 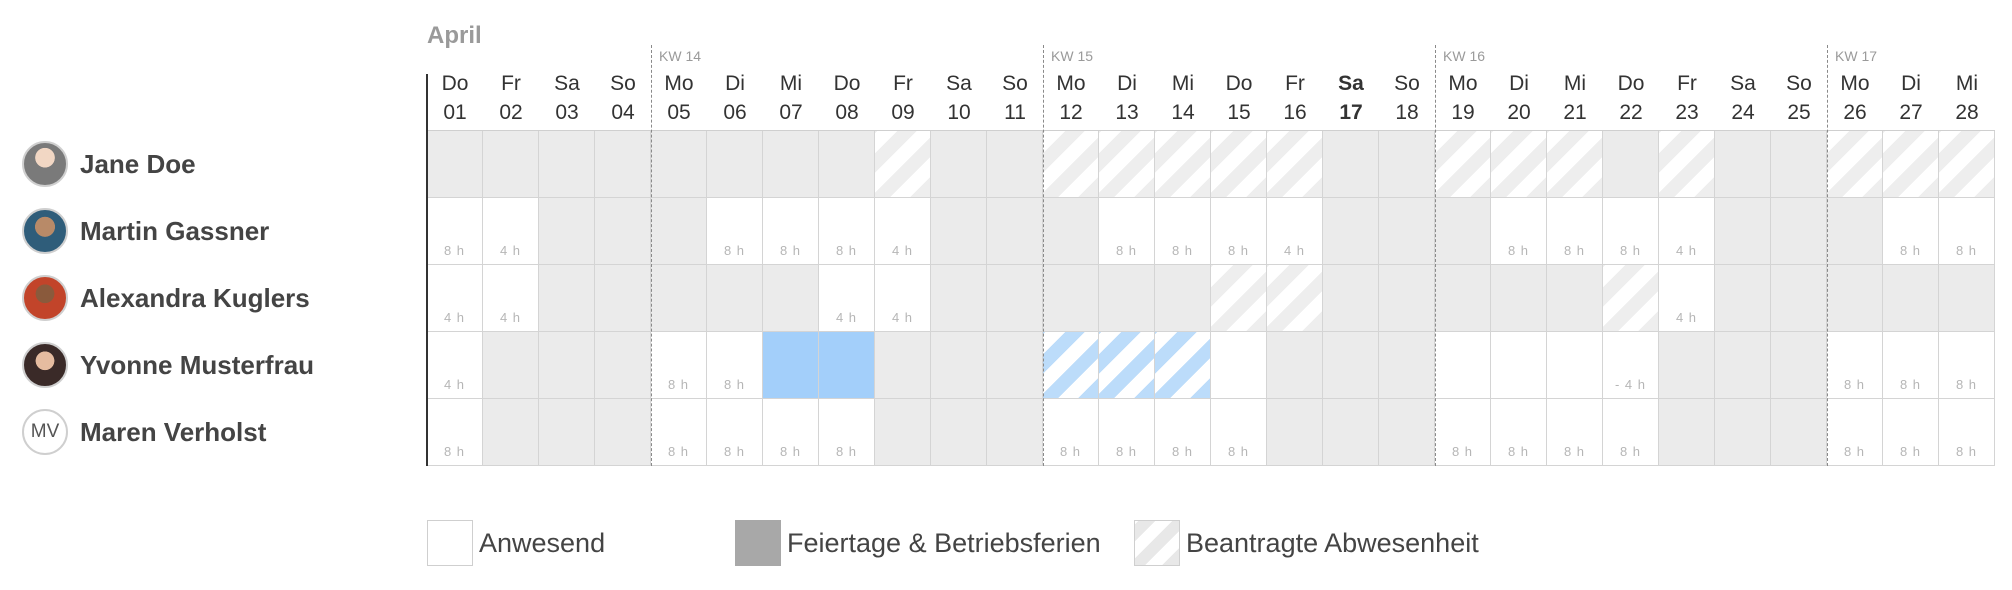 I want to click on person-row: Alexandra Kuglers, so click(x=166, y=298).